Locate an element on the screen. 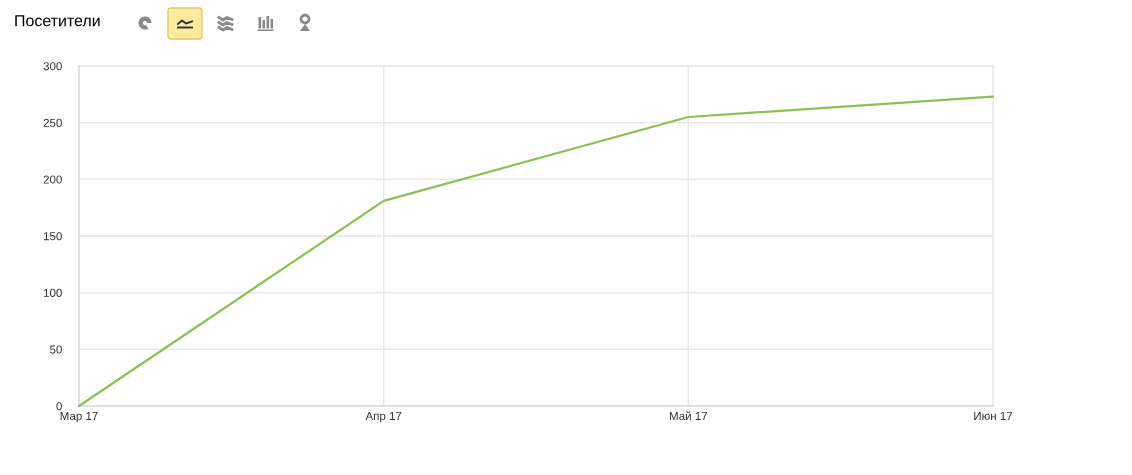  chart-title: Посетители is located at coordinates (57, 21).